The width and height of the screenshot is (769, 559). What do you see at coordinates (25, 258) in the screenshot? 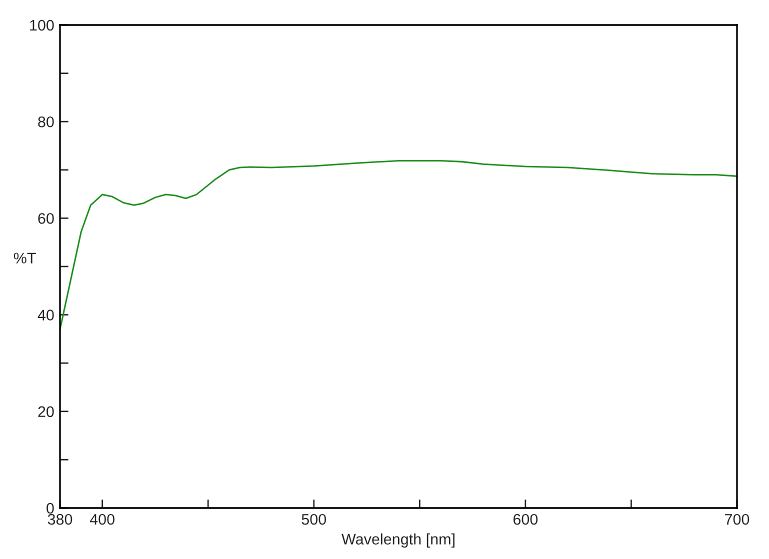
I see `y-axis-title: %T` at bounding box center [25, 258].